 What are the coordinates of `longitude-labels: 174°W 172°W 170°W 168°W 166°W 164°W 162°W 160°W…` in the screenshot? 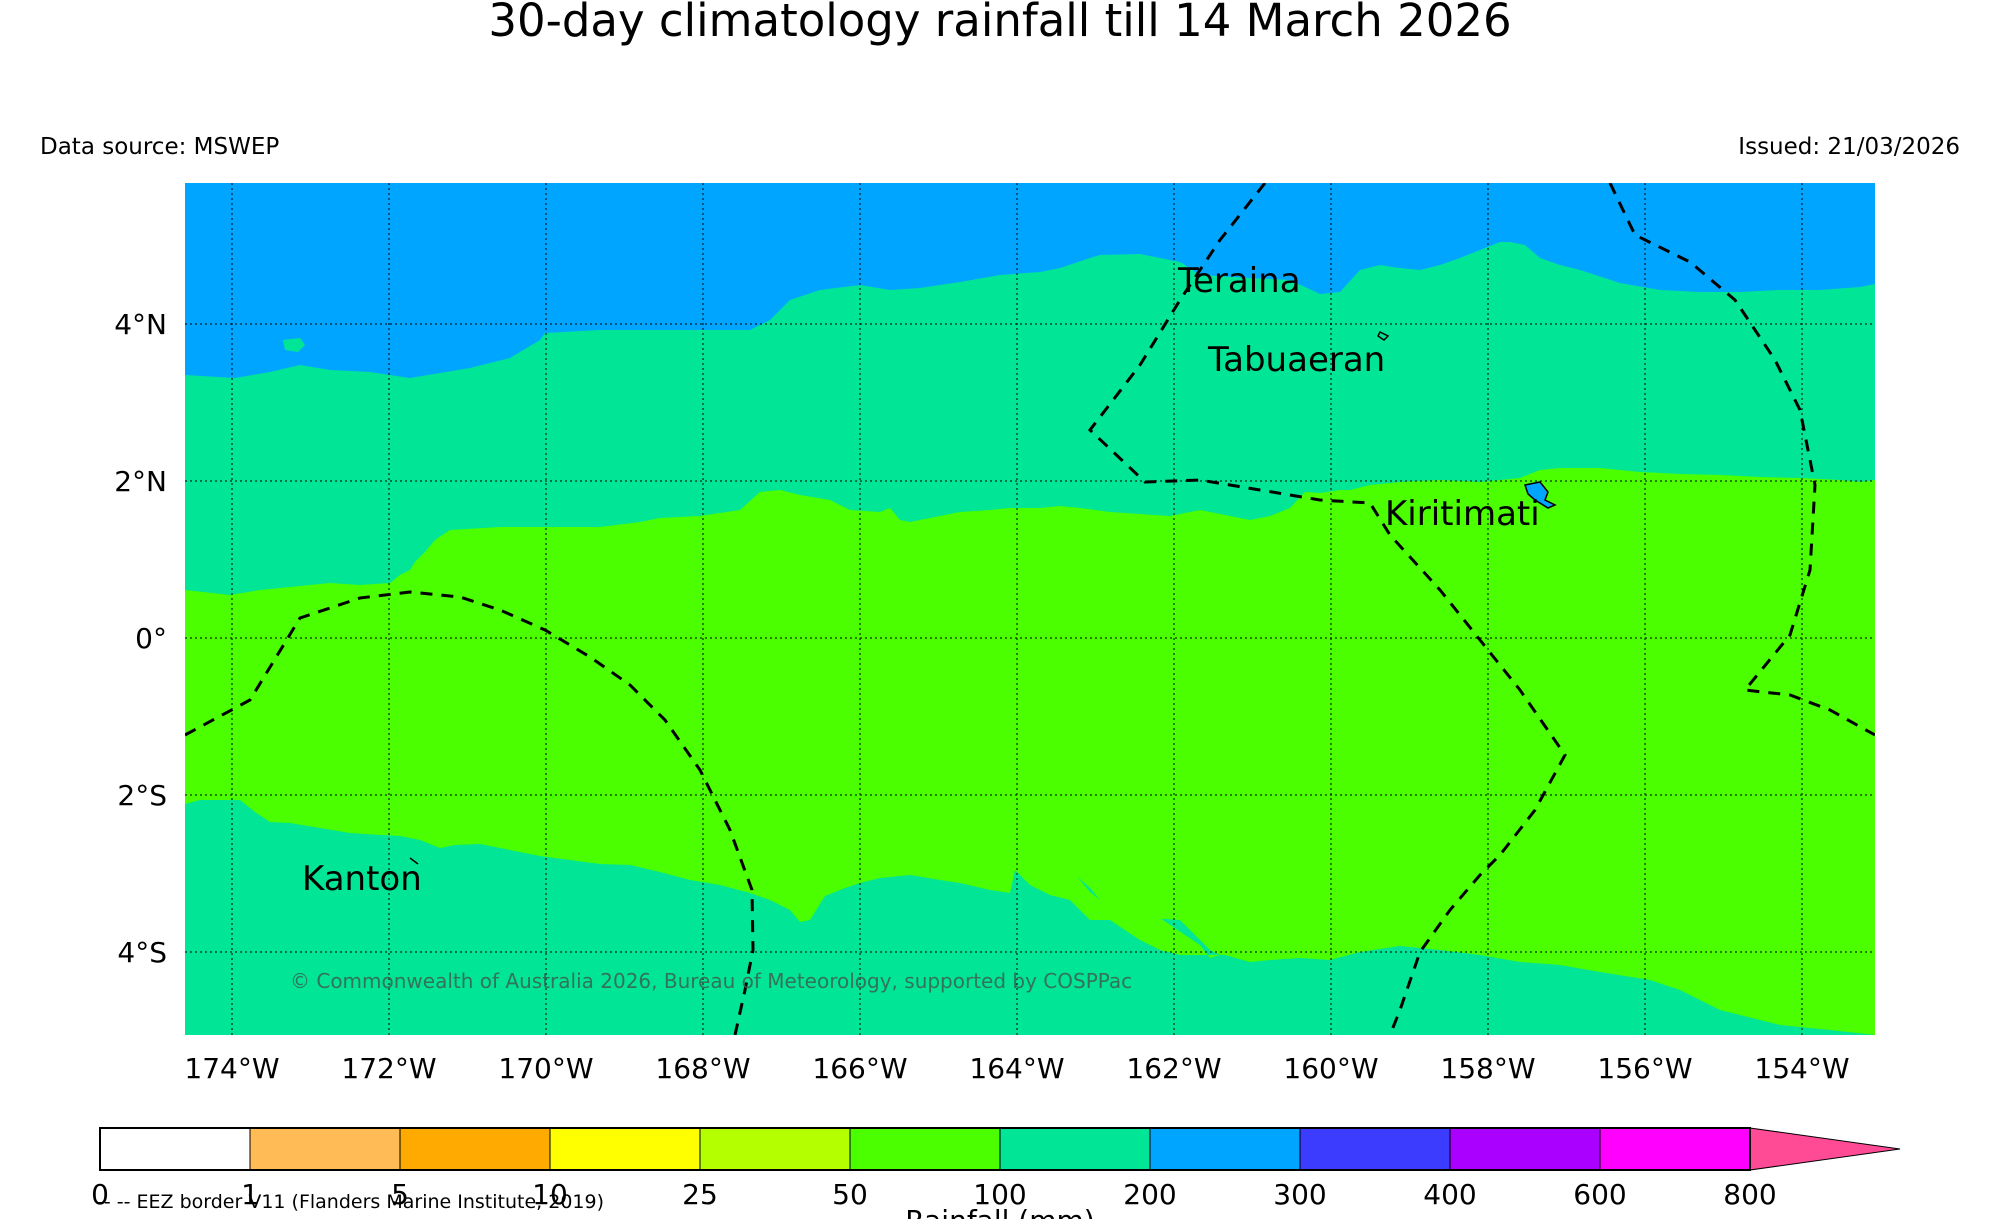 It's located at (1016, 1068).